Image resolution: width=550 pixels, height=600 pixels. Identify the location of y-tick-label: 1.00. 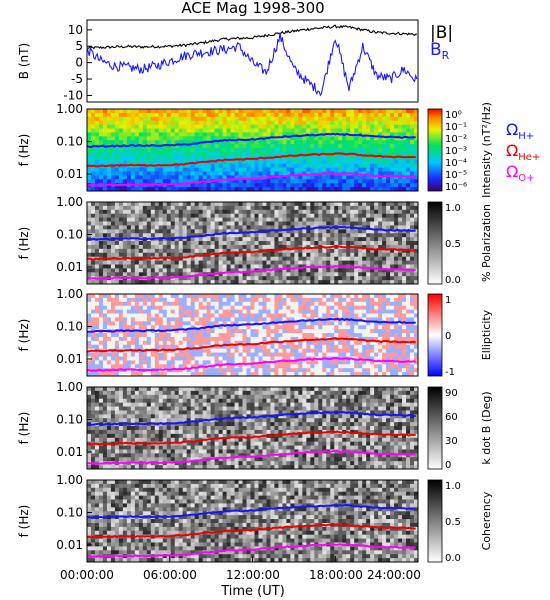
(69, 202).